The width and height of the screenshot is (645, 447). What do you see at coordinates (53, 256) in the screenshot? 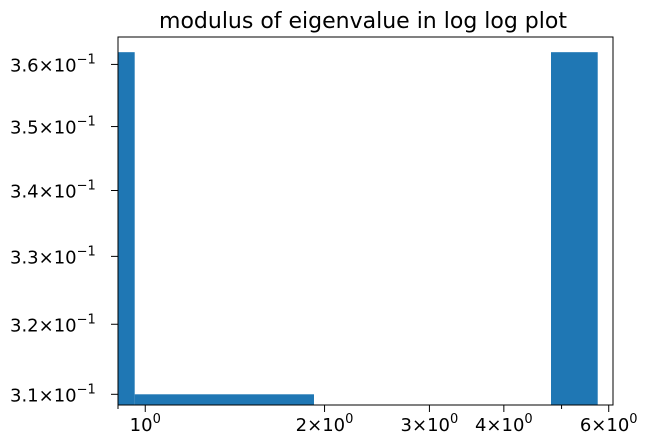
I see `y-tick-label-3: 3.3×10⁻¹` at bounding box center [53, 256].